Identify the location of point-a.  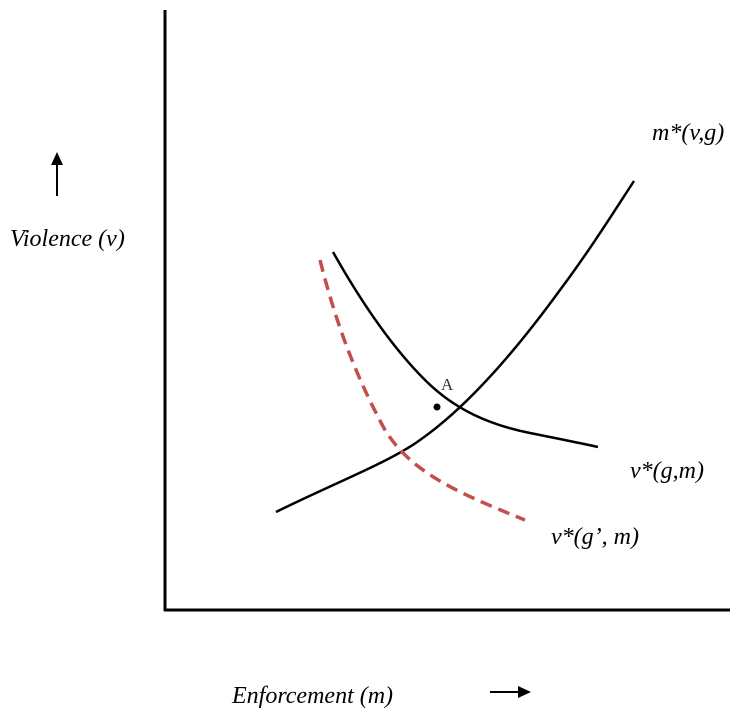
(437, 407).